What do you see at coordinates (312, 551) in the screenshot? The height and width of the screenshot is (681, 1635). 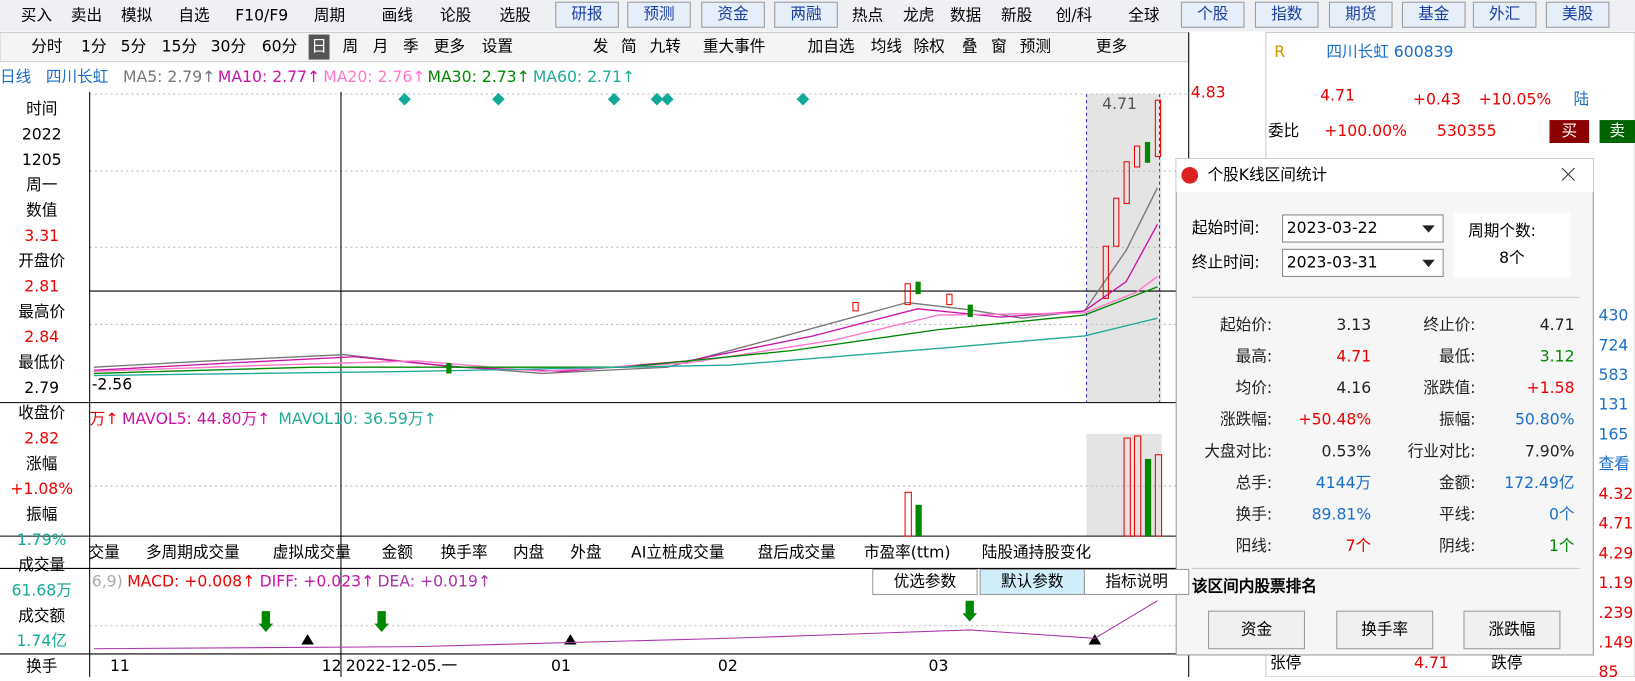 I see `indicator-tab: 虚拟成交量` at bounding box center [312, 551].